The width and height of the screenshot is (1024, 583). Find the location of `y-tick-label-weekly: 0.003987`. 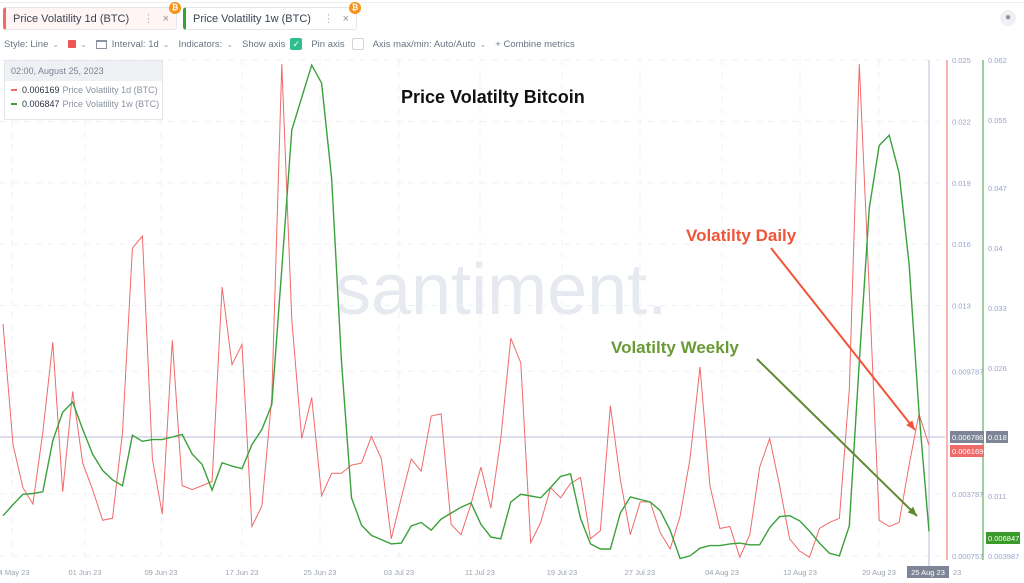

y-tick-label-weekly: 0.003987 is located at coordinates (1003, 556).